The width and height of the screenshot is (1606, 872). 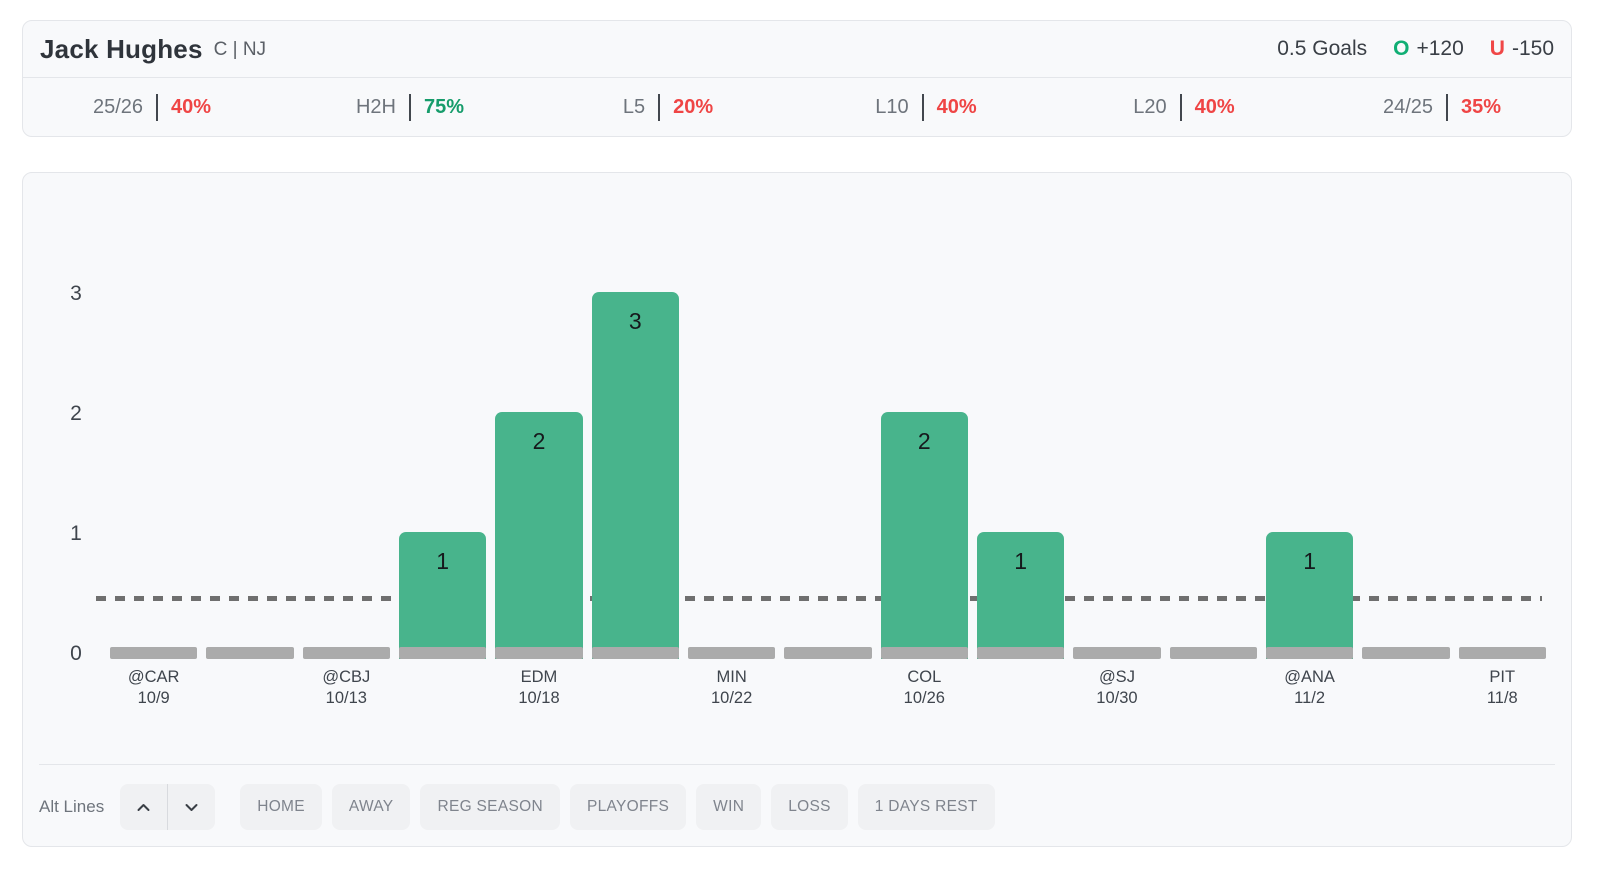 I want to click on under-mark: U, so click(x=1497, y=48).